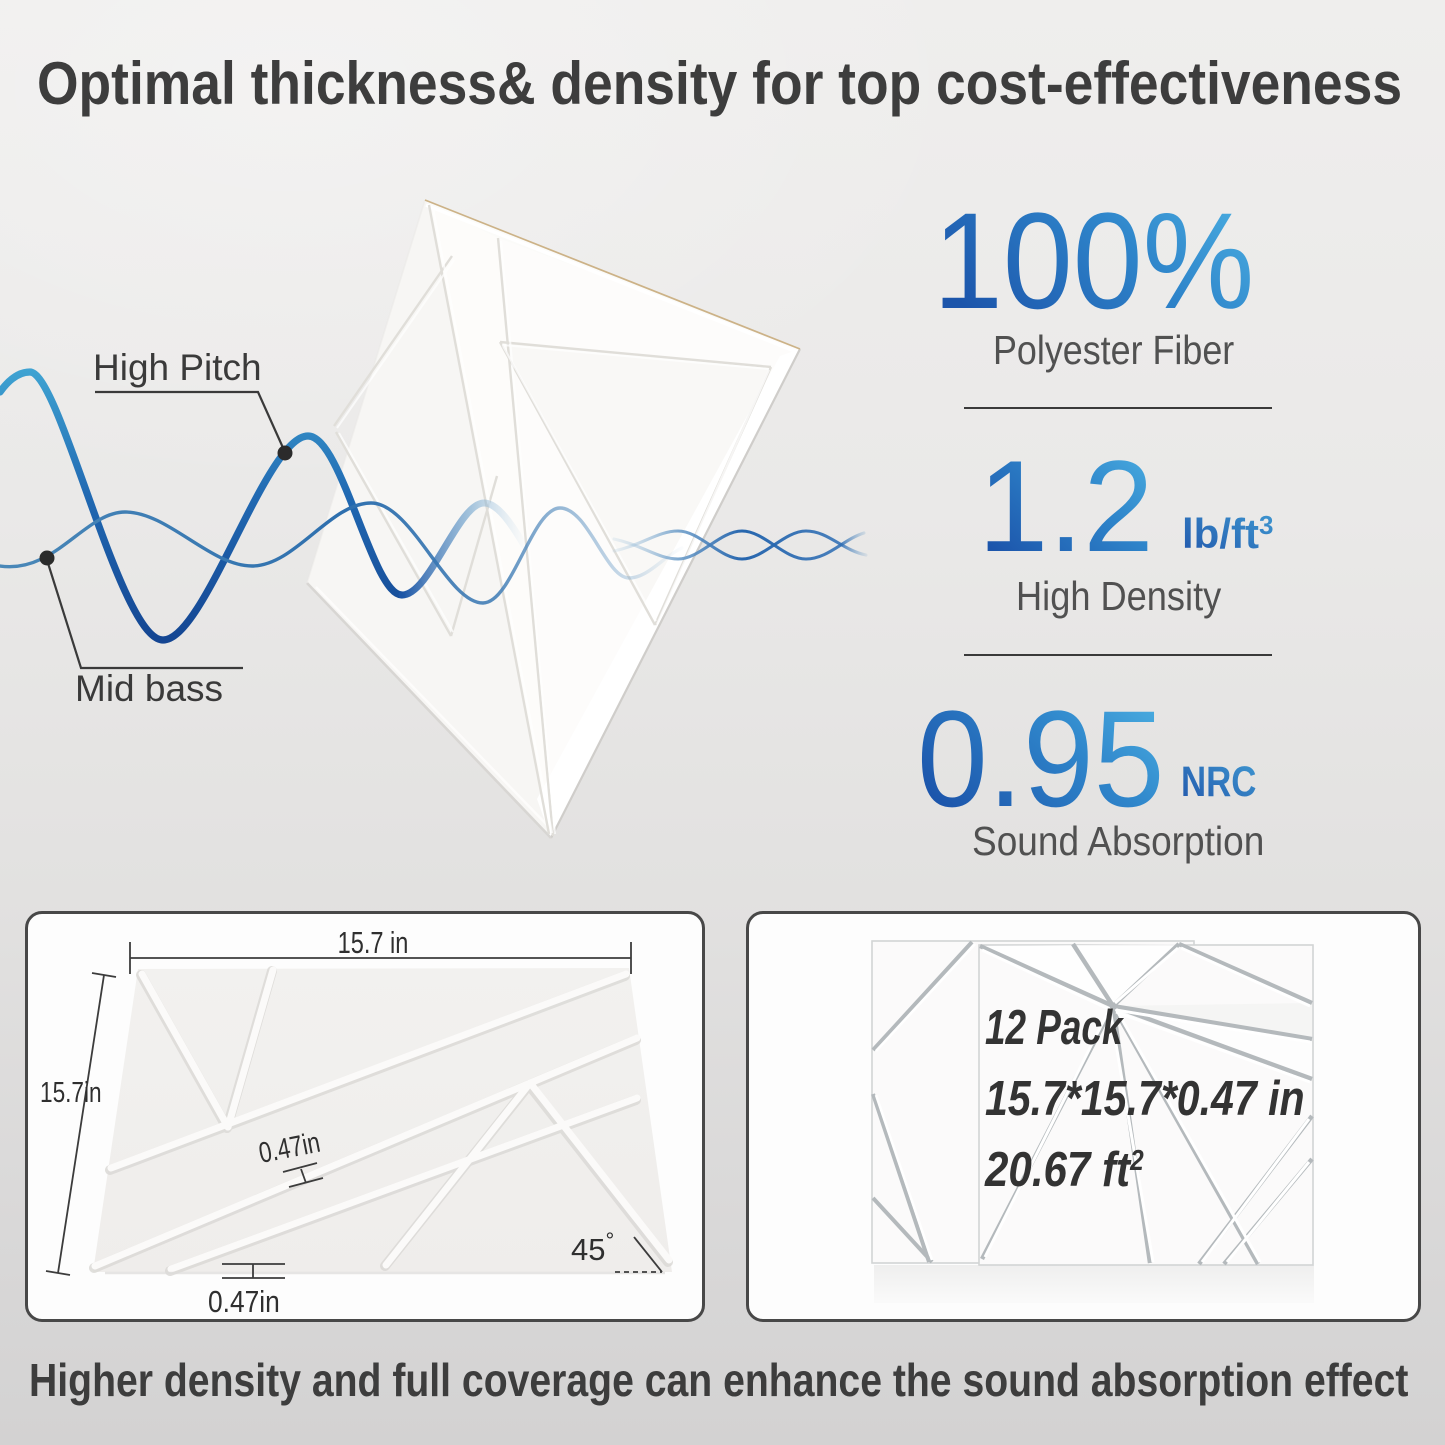 The image size is (1445, 1445). What do you see at coordinates (149, 688) in the screenshot?
I see `svg-text: Mid bass` at bounding box center [149, 688].